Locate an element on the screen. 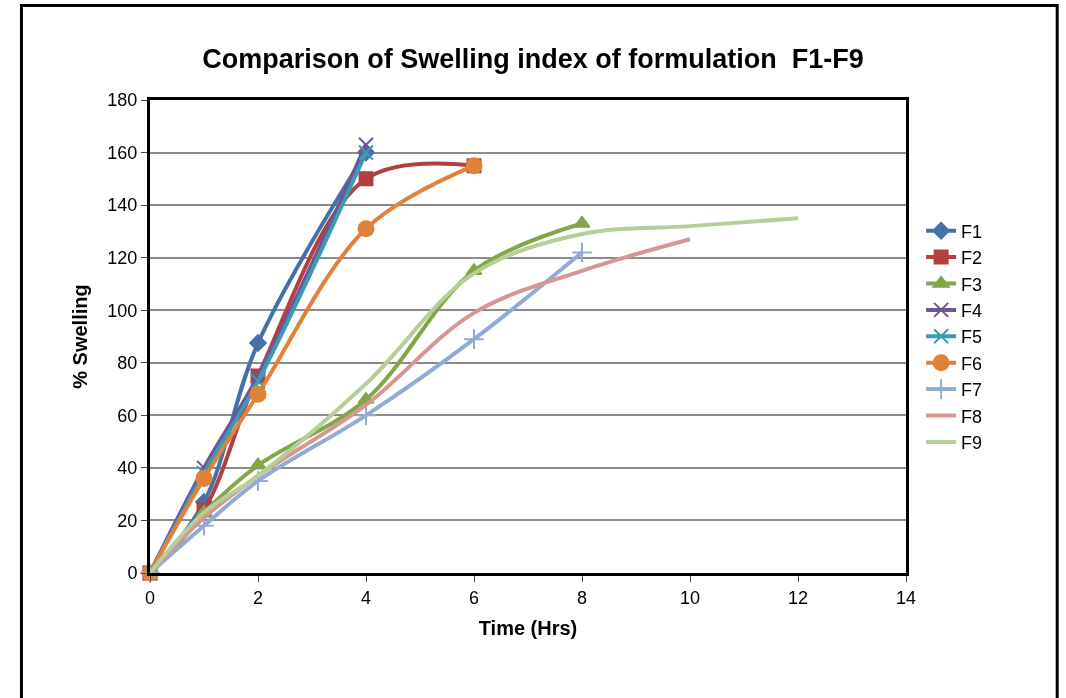 This screenshot has width=1066, height=698. x-tick-label: 12 is located at coordinates (798, 597).